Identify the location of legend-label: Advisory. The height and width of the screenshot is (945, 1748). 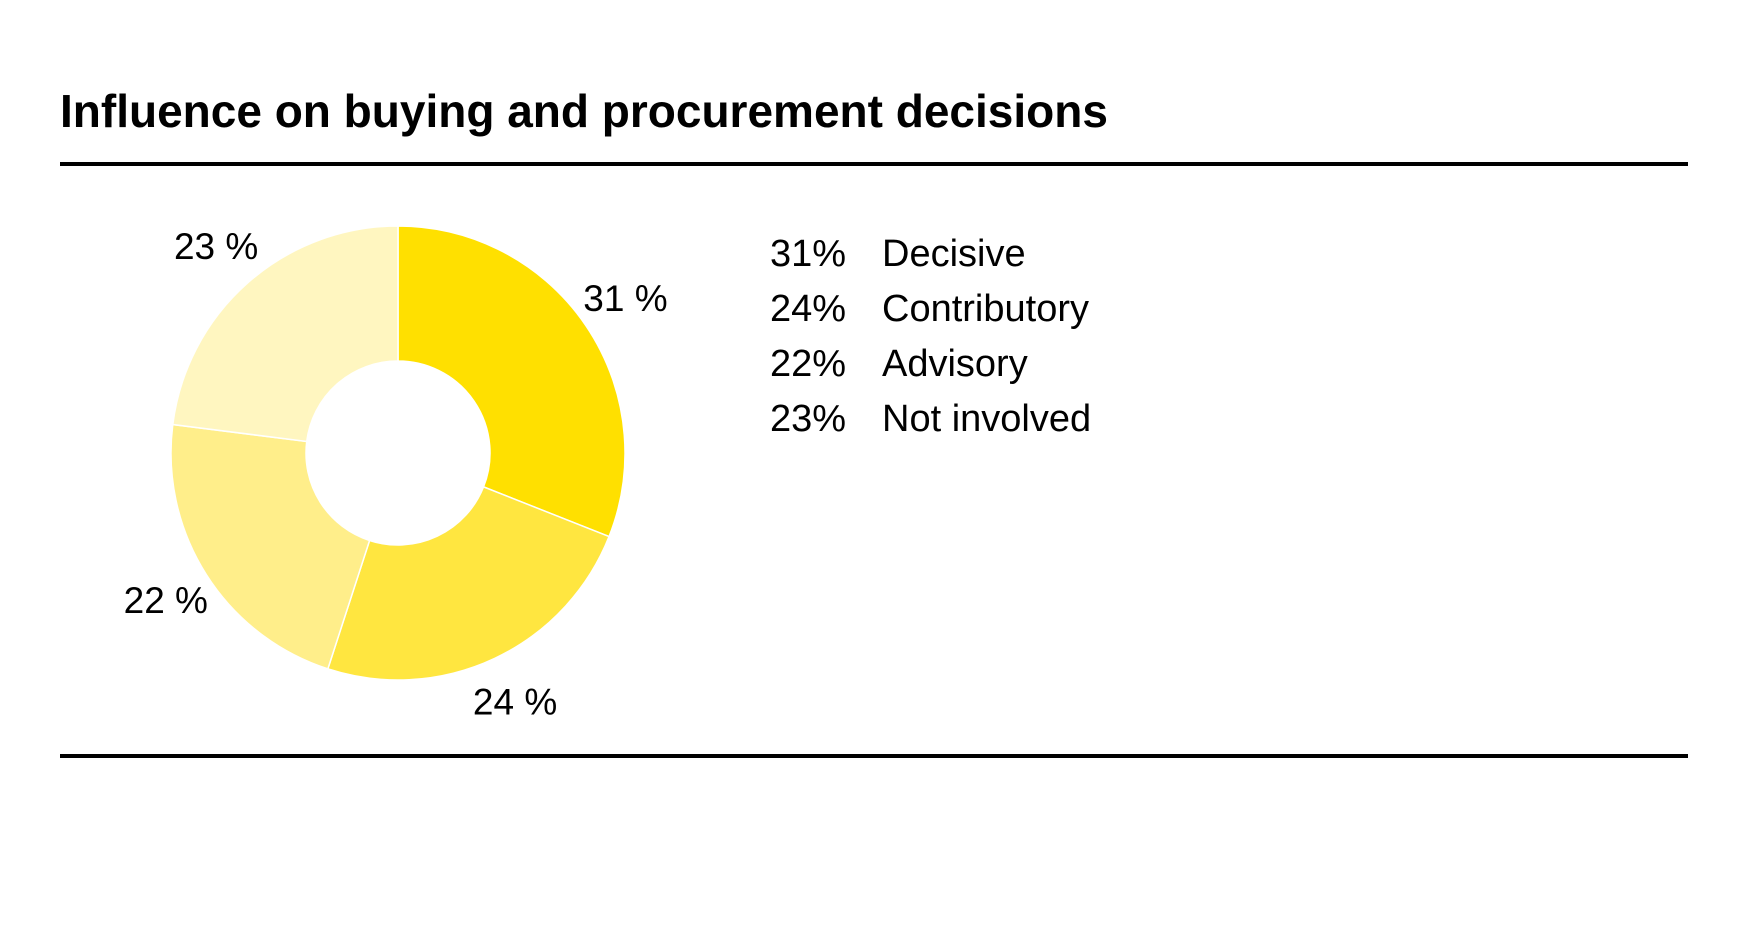
(955, 364).